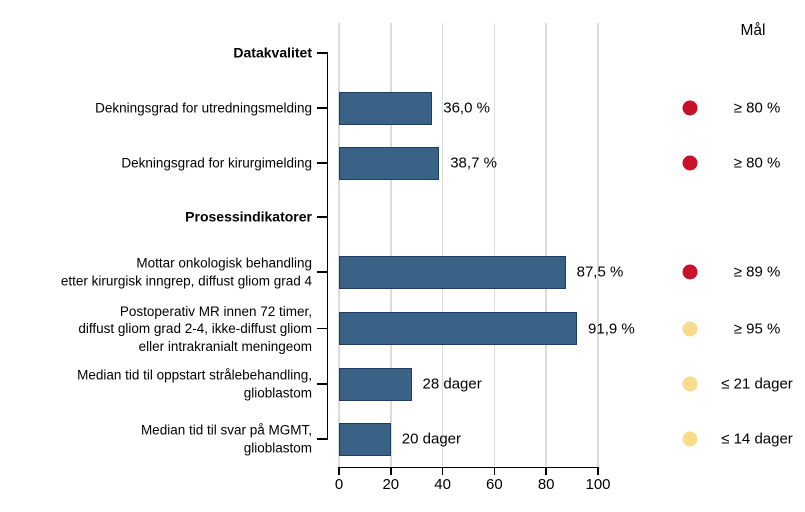 The width and height of the screenshot is (805, 512). I want to click on category-label-median-tid-til-svar-p-mgmt-gliob: Median tid til svar på MGMT, glioblastom, so click(226, 439).